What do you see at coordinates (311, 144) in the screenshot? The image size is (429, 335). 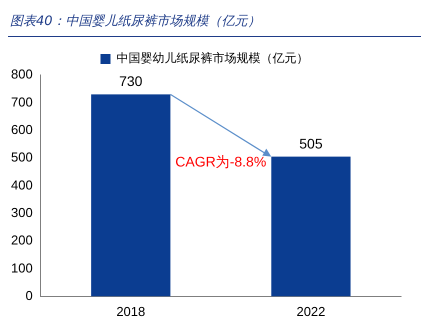 I see `data-label: 505` at bounding box center [311, 144].